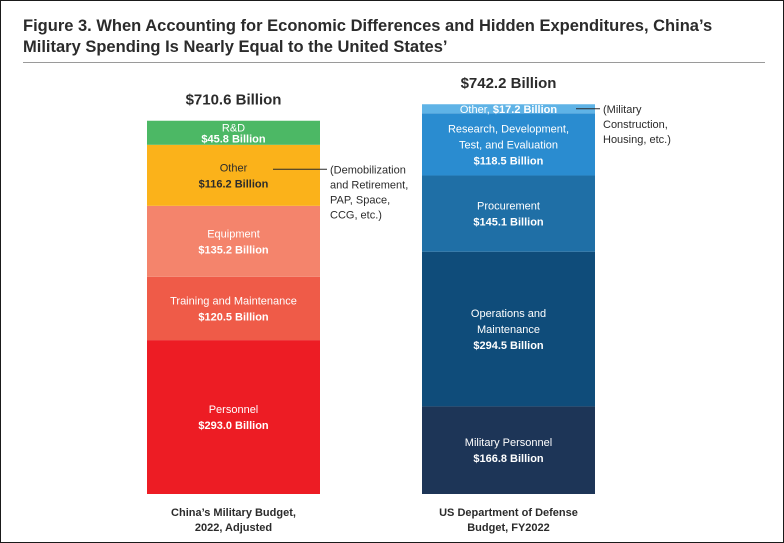 The image size is (784, 543). Describe the element at coordinates (368, 170) in the screenshot. I see `china-note-text: (Demobilization` at that location.